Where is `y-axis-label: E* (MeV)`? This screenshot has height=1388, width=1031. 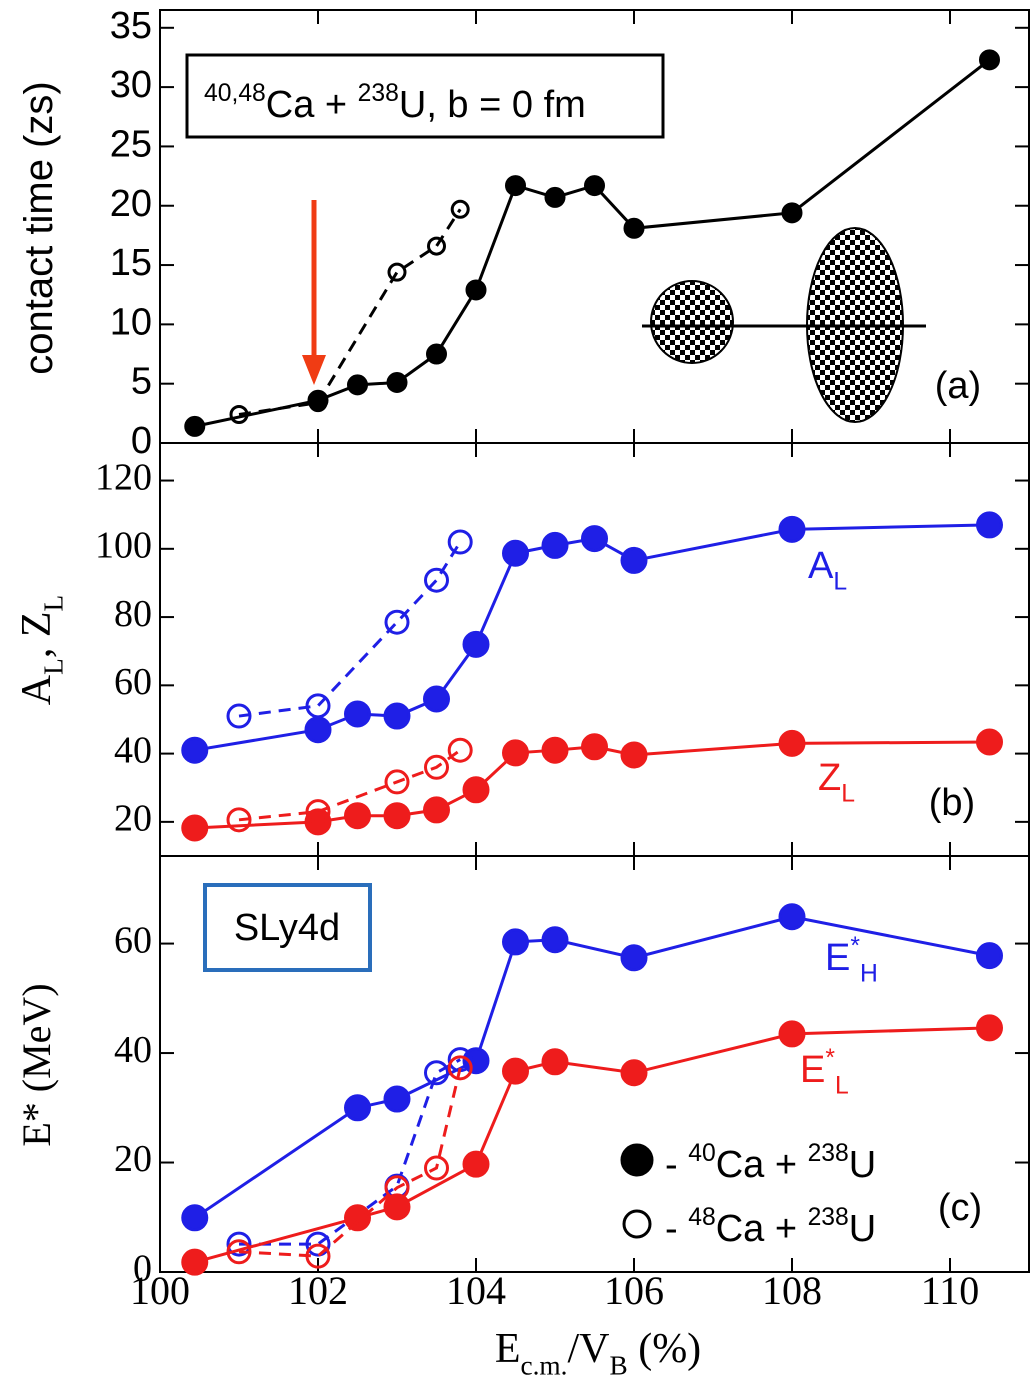
y-axis-label: E* (MeV) is located at coordinates (36, 1064).